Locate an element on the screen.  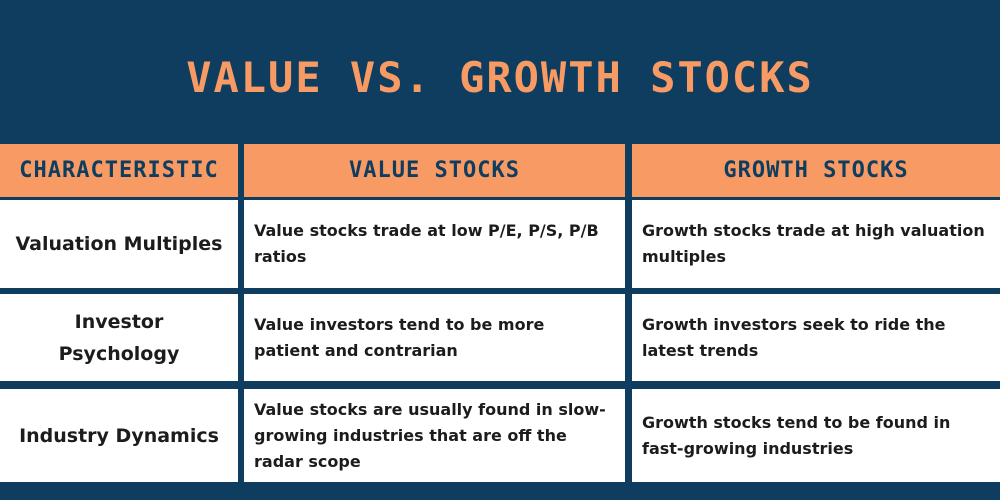
header-value-stocks: VALUE STOCKS is located at coordinates (434, 170).